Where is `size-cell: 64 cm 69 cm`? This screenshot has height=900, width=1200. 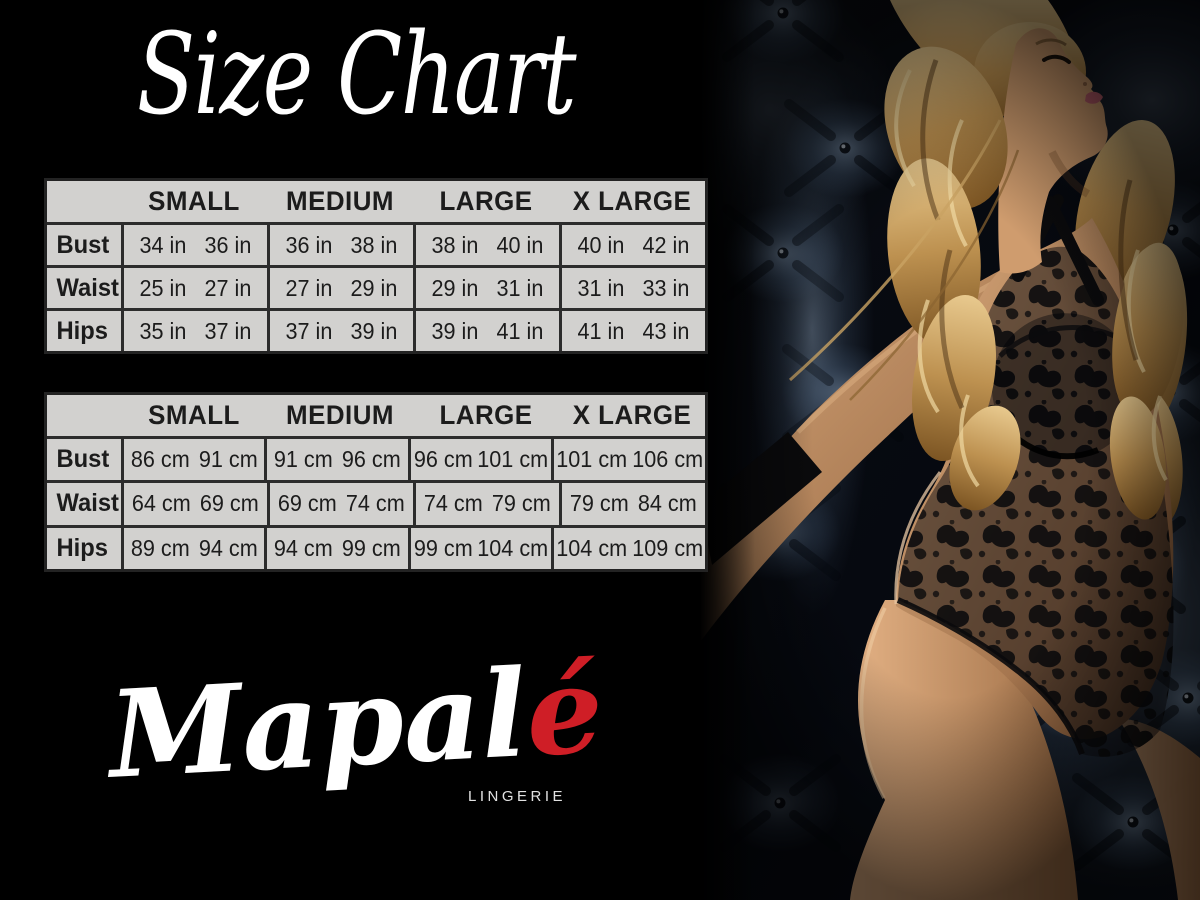
size-cell: 64 cm 69 cm is located at coordinates (194, 504).